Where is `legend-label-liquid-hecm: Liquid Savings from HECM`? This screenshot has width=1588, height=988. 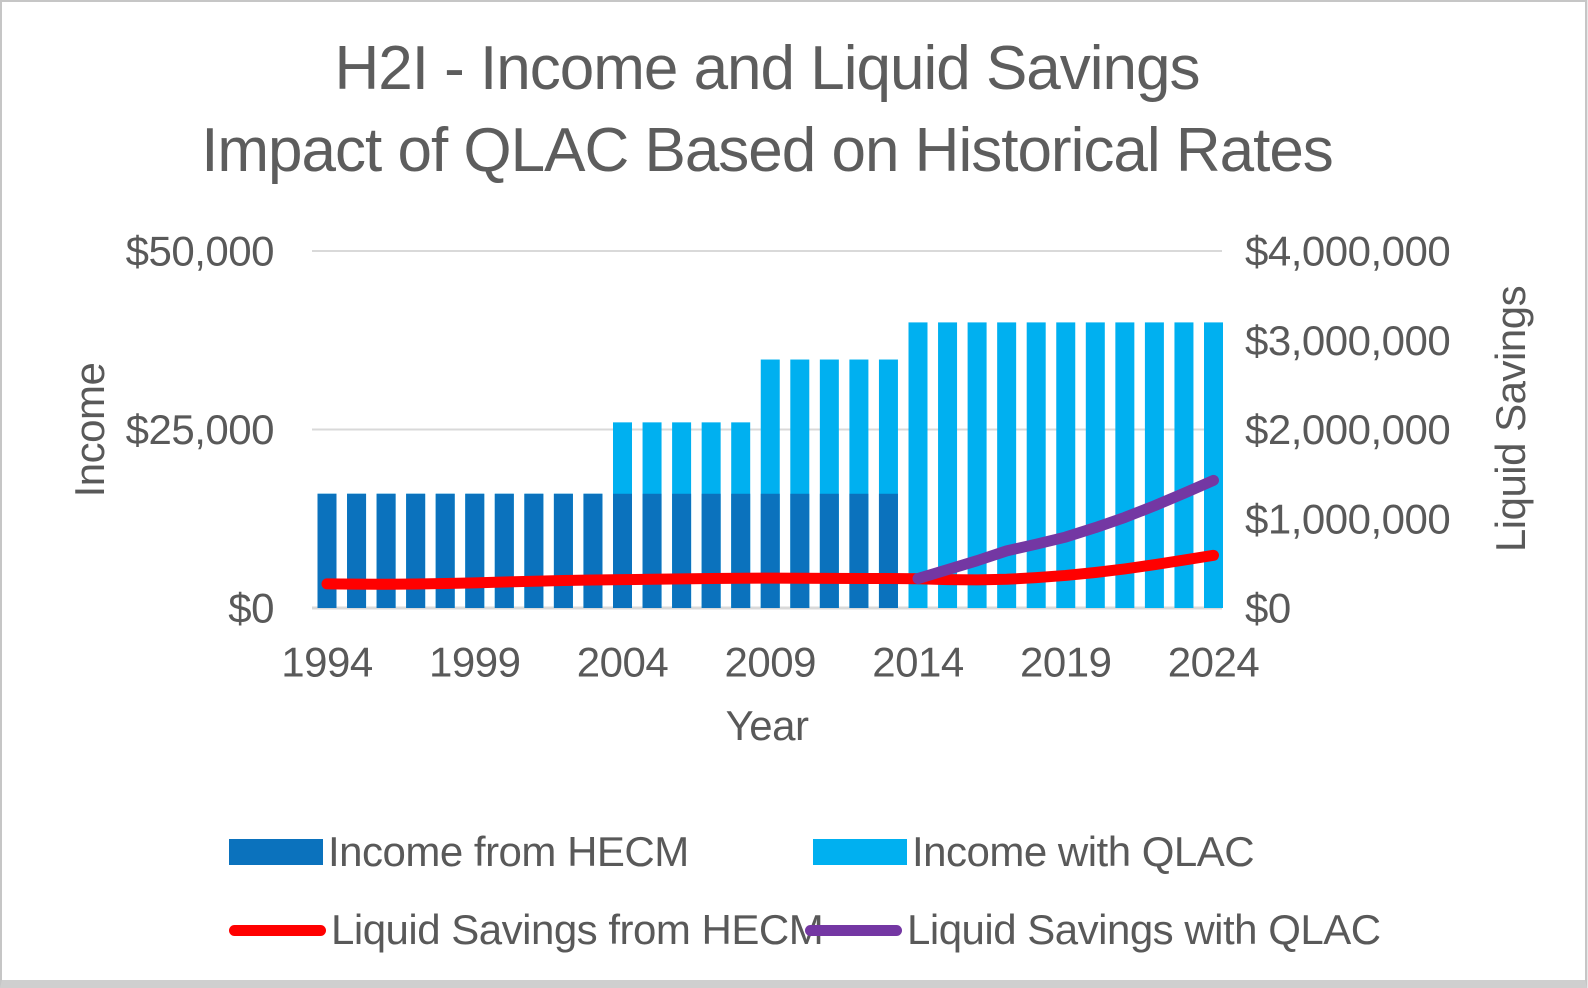 legend-label-liquid-hecm: Liquid Savings from HECM is located at coordinates (577, 929).